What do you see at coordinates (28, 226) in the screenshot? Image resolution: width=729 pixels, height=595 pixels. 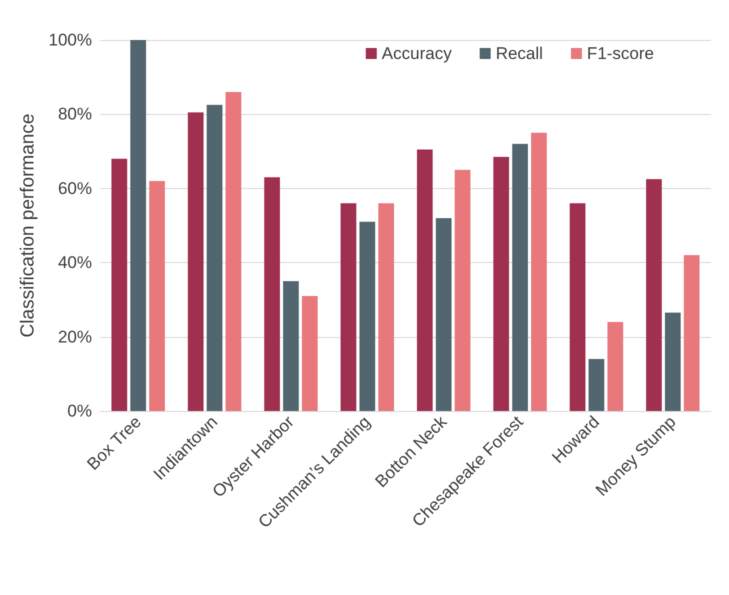 I see `y-axis-title: Classification performance` at bounding box center [28, 226].